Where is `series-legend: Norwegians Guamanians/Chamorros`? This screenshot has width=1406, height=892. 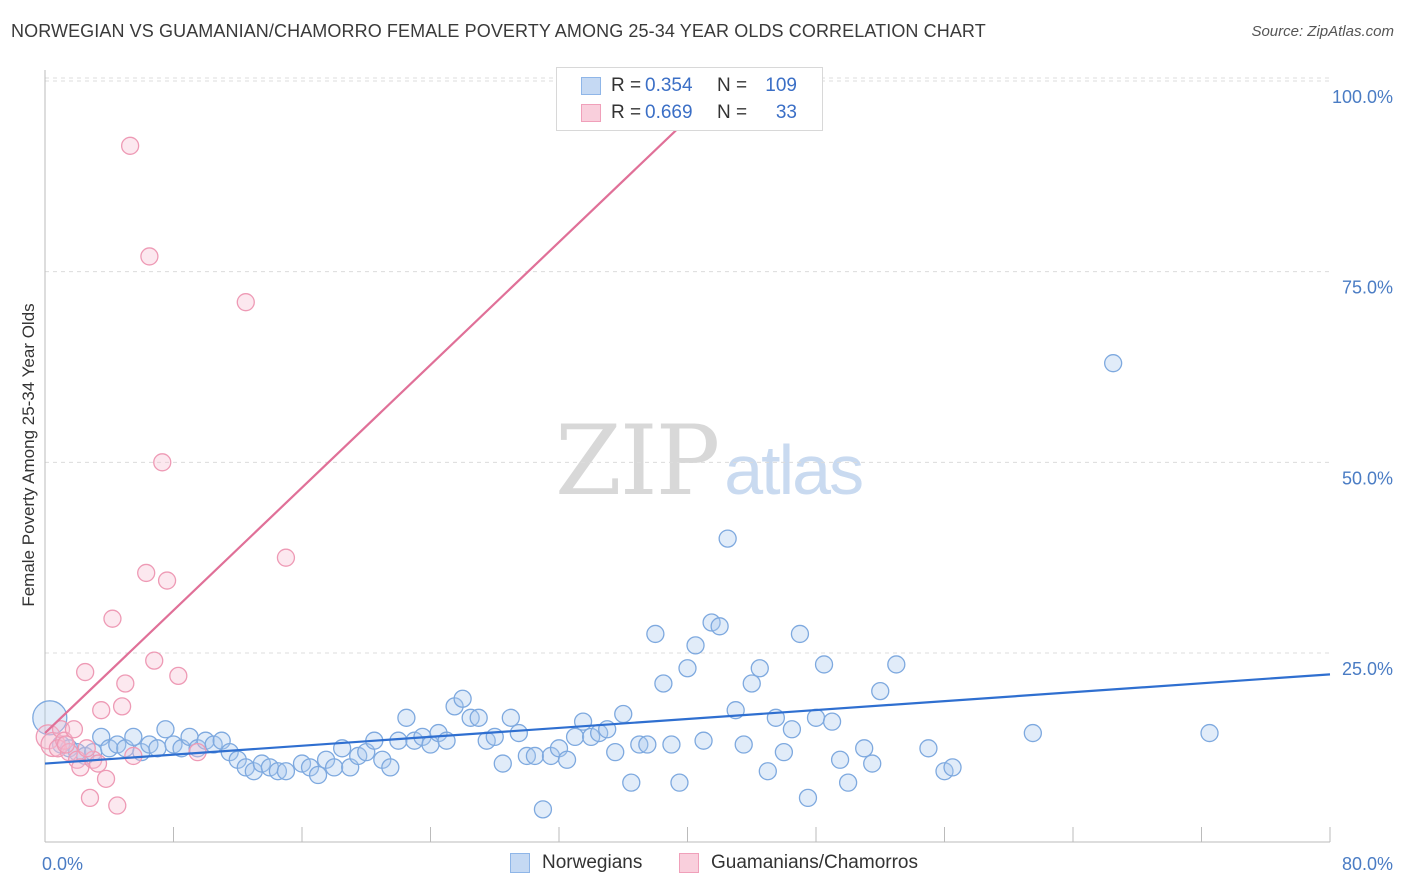 series-legend: Norwegians Guamanians/Chamorros is located at coordinates (703, 865).